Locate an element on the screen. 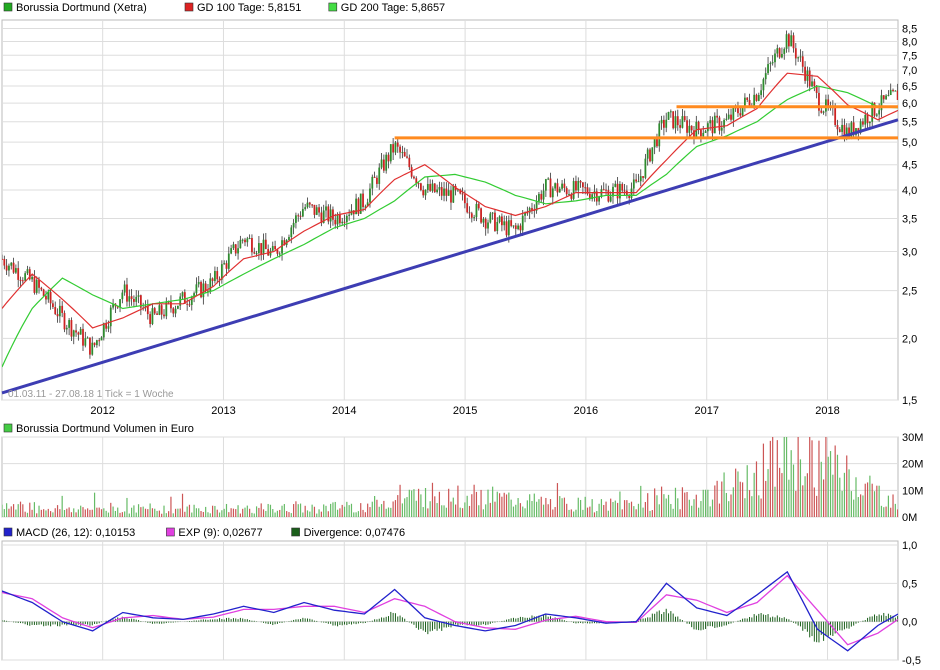 This screenshot has height=670, width=940. price-tick-label: 7,5 is located at coordinates (909, 56).